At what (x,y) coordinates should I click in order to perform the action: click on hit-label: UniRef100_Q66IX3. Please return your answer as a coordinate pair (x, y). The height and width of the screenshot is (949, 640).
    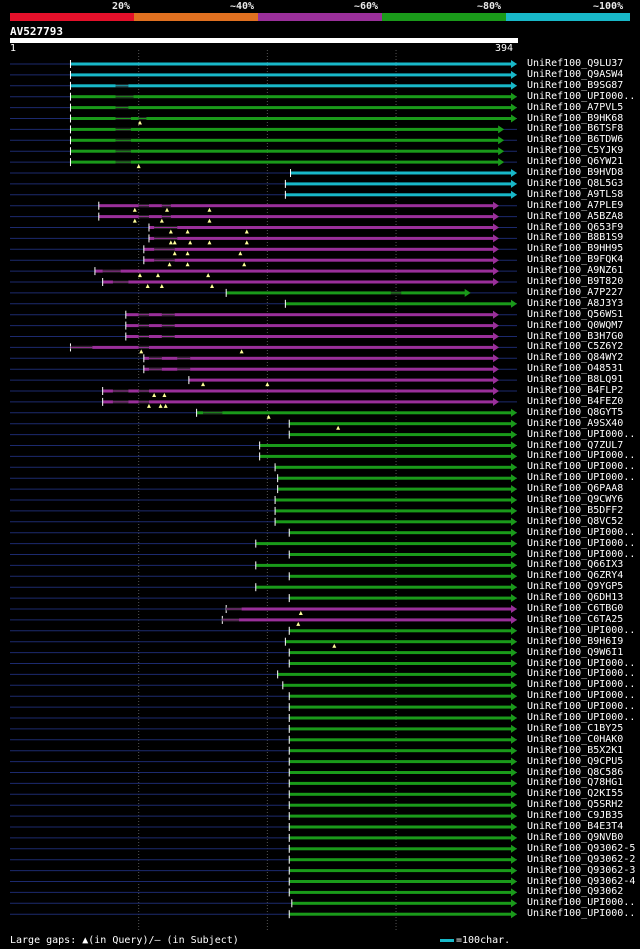
    Looking at the image, I should click on (575, 565).